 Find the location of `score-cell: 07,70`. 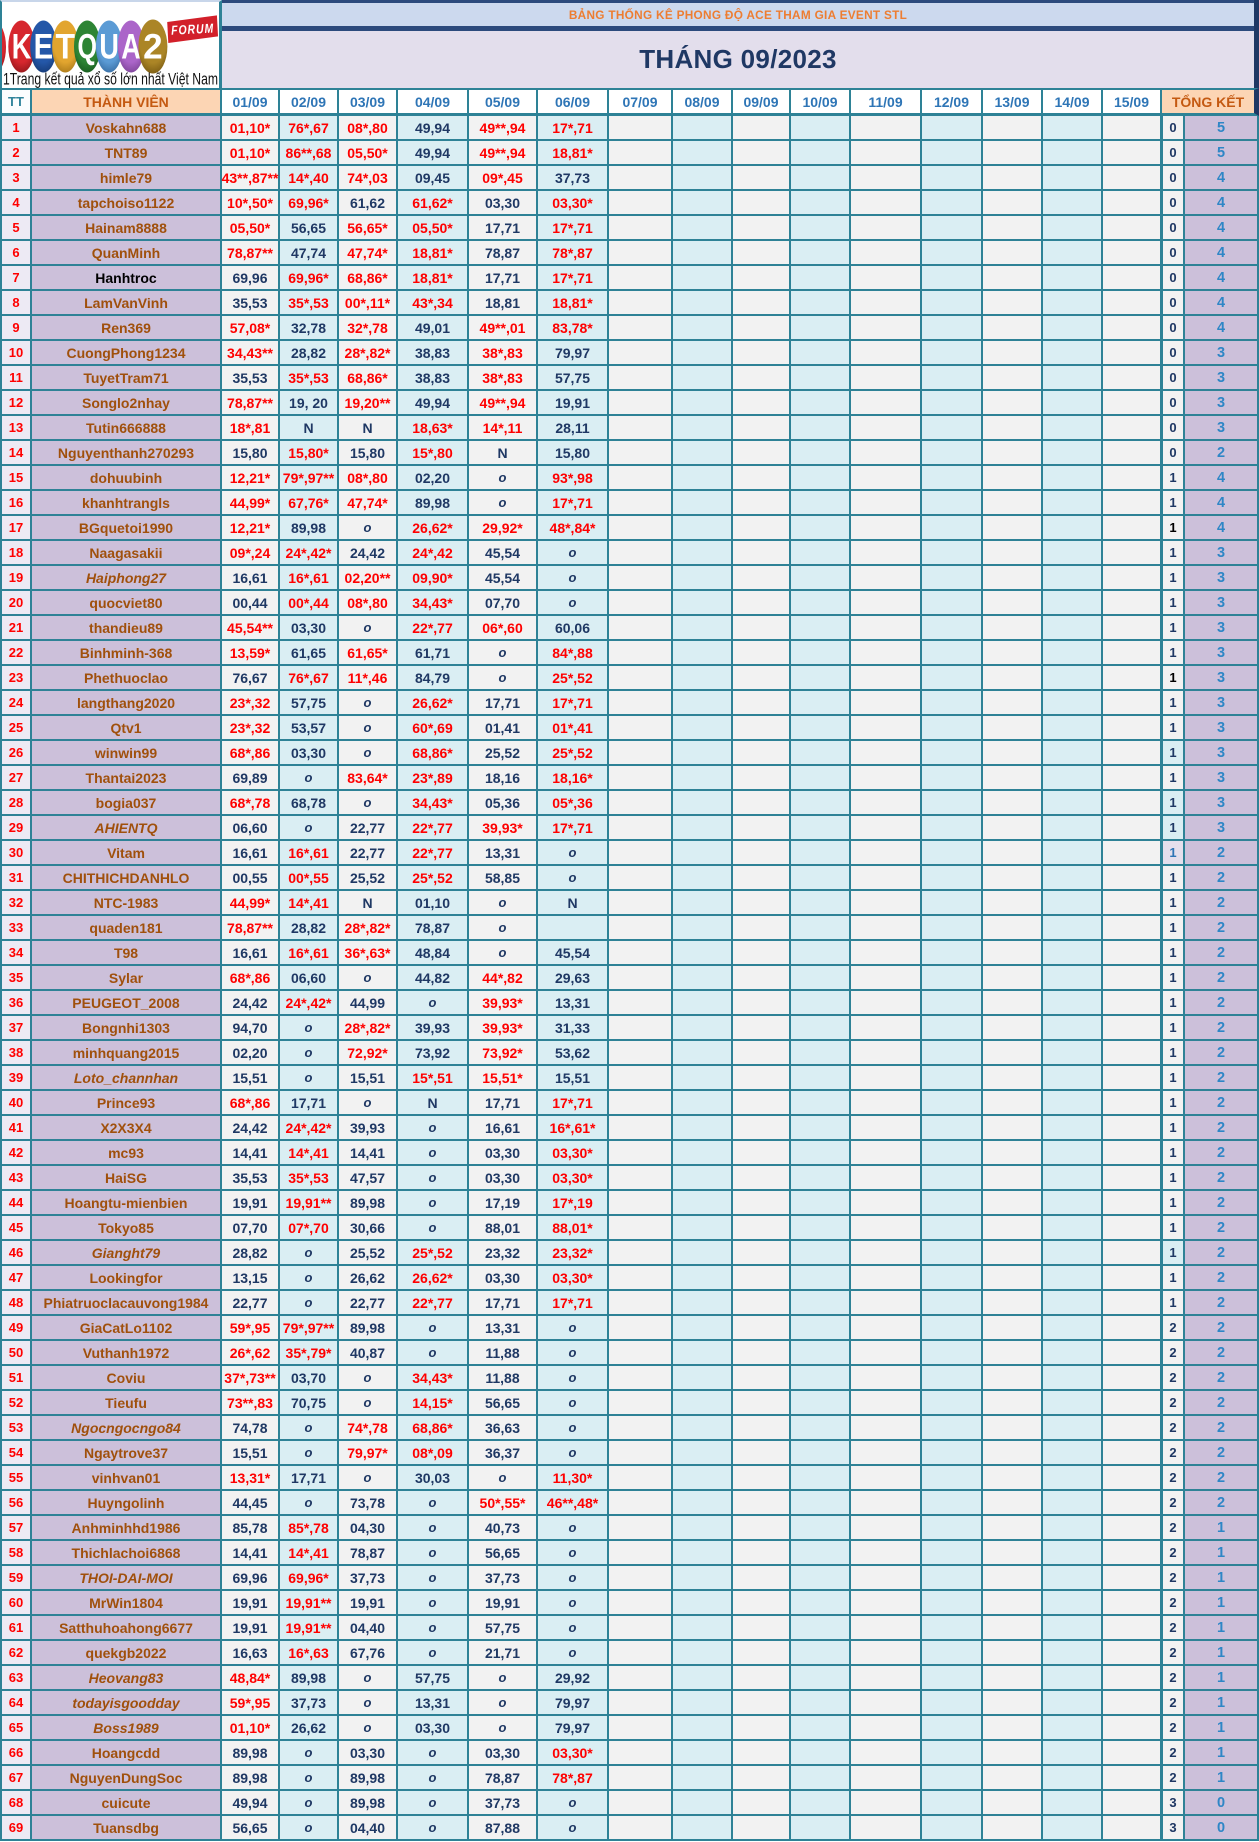

score-cell: 07,70 is located at coordinates (251, 1228).